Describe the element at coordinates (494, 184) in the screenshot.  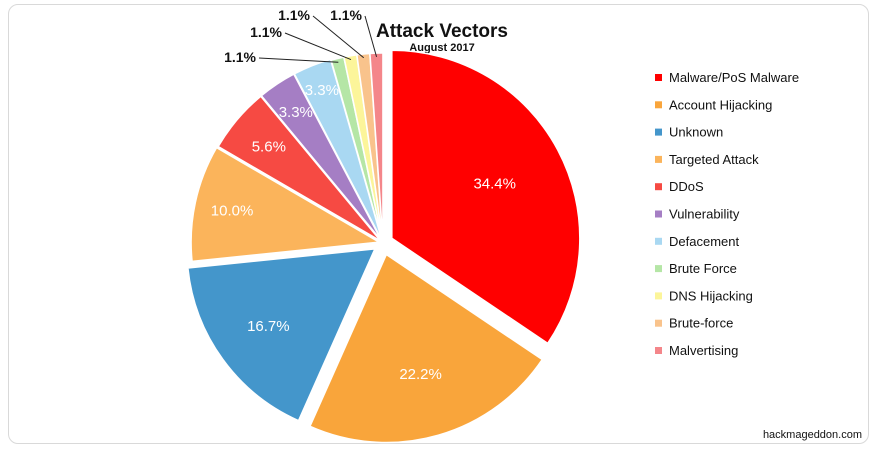
I see `slice-label: 34.4%` at that location.